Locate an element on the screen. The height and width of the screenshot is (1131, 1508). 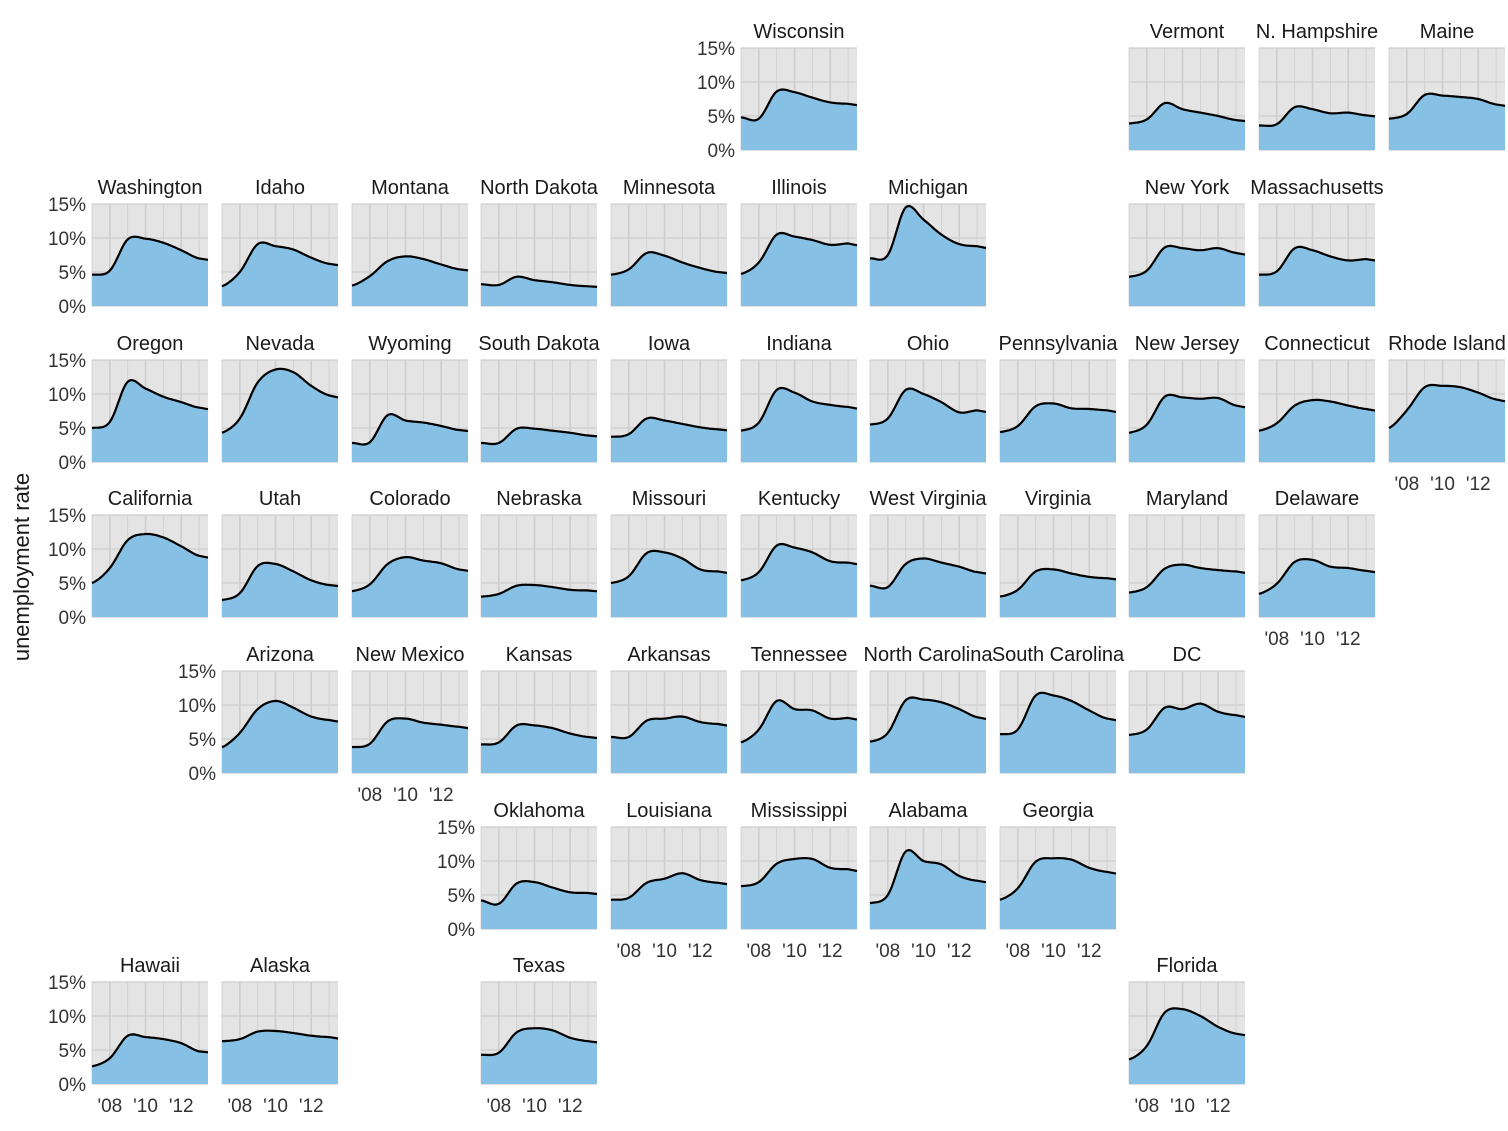
panel-title: DC is located at coordinates (1187, 655).